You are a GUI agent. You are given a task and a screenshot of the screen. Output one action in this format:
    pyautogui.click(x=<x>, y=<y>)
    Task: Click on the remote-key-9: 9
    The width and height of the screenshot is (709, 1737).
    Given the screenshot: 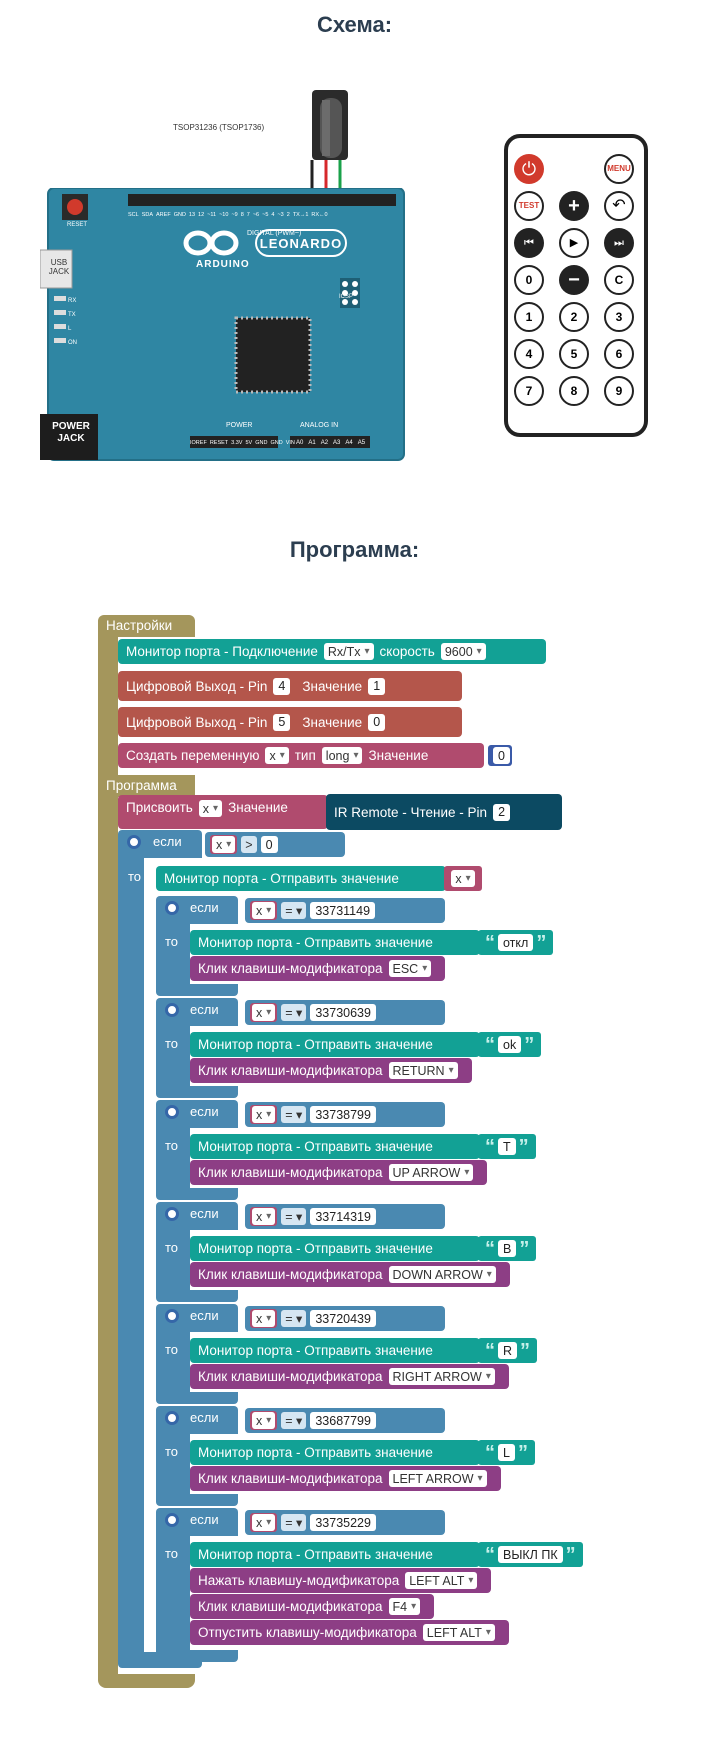 What is the action you would take?
    pyautogui.click(x=619, y=391)
    